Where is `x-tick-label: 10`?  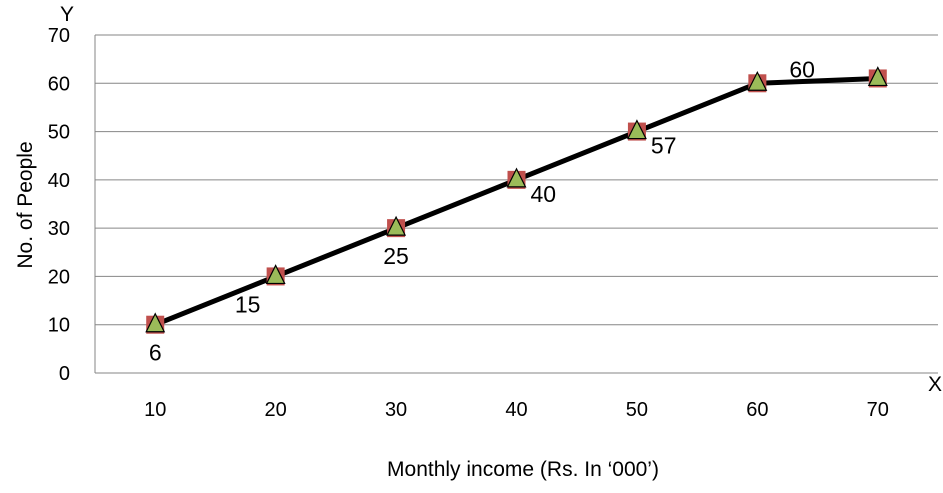 x-tick-label: 10 is located at coordinates (155, 410).